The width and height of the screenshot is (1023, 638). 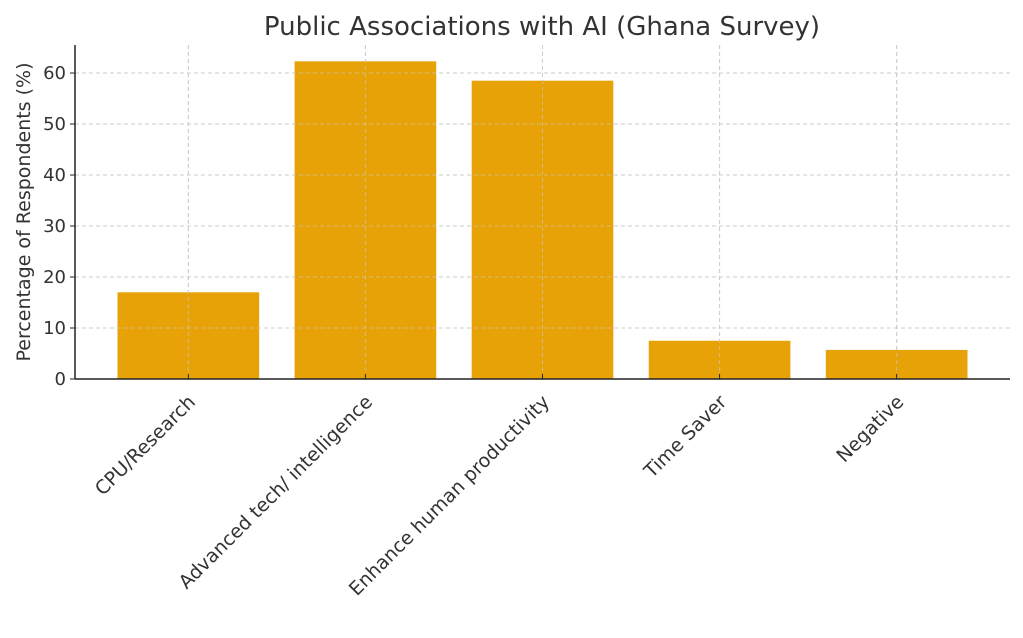 What do you see at coordinates (449, 495) in the screenshot?
I see `x-tick-label: Enhance human productivity` at bounding box center [449, 495].